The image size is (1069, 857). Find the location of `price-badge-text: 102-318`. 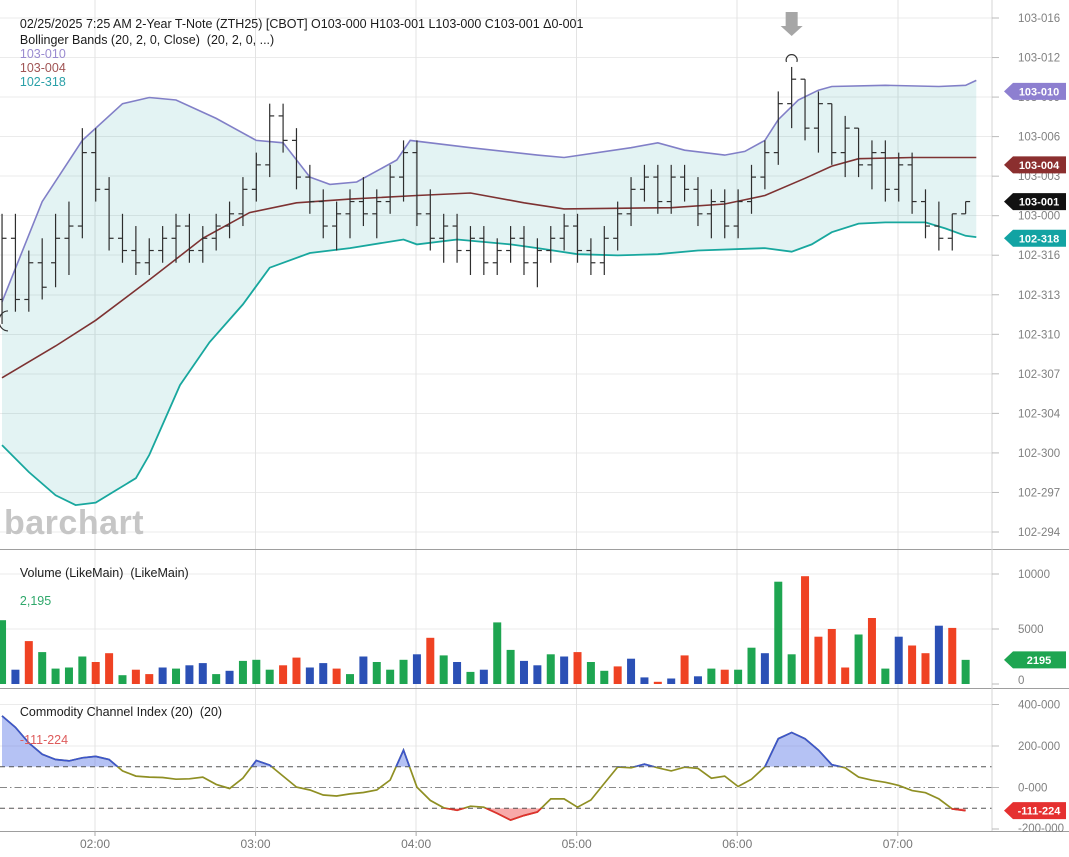

price-badge-text: 102-318 is located at coordinates (1039, 239).